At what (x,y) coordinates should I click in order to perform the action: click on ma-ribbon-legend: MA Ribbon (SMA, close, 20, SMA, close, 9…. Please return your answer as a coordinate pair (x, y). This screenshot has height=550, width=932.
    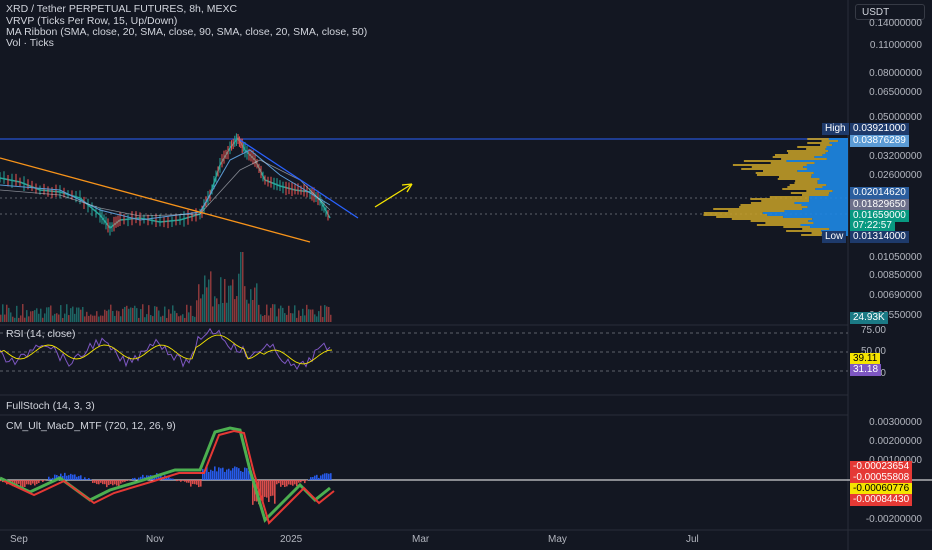
    Looking at the image, I should click on (187, 32).